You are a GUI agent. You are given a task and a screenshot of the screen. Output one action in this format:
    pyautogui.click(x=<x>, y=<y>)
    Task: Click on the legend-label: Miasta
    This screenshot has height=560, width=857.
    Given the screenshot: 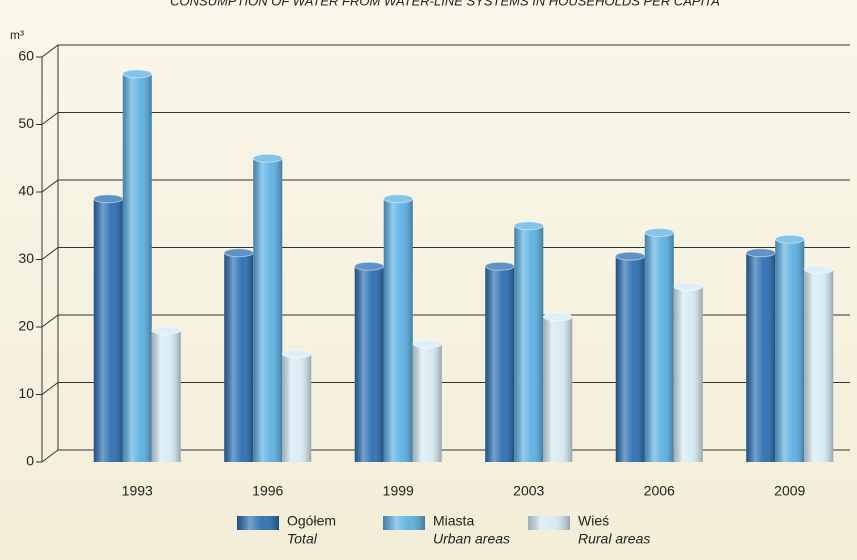 What is the action you would take?
    pyautogui.click(x=453, y=521)
    